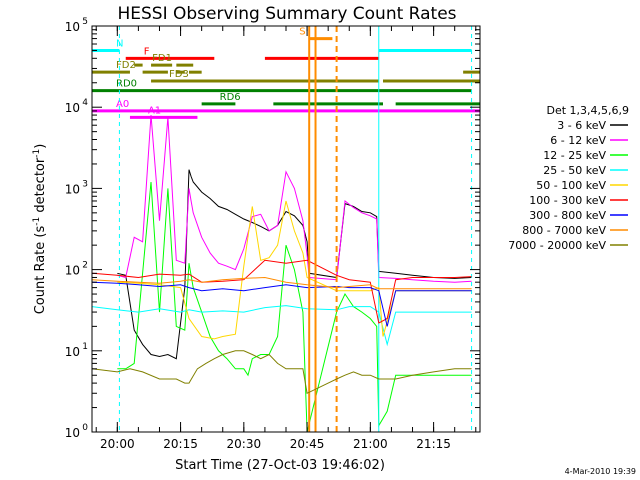 This screenshot has width=640, height=480. What do you see at coordinates (581, 125) in the screenshot?
I see `legend-label: 3 - 6 keV` at bounding box center [581, 125].